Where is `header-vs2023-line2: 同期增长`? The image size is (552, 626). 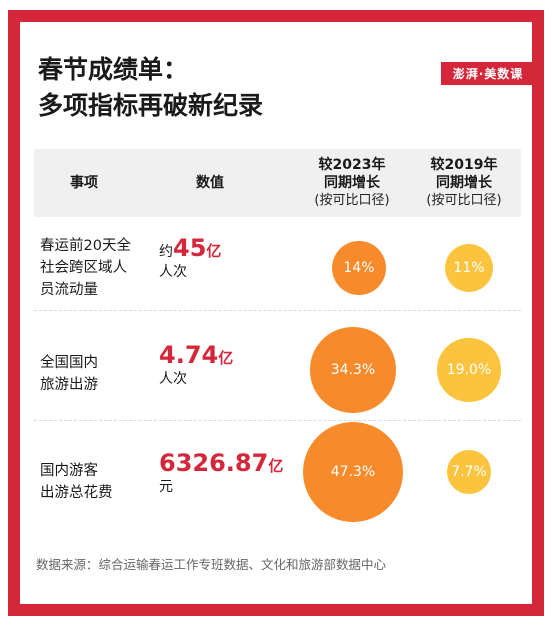
header-vs2023-line2: 同期增长 is located at coordinates (352, 183).